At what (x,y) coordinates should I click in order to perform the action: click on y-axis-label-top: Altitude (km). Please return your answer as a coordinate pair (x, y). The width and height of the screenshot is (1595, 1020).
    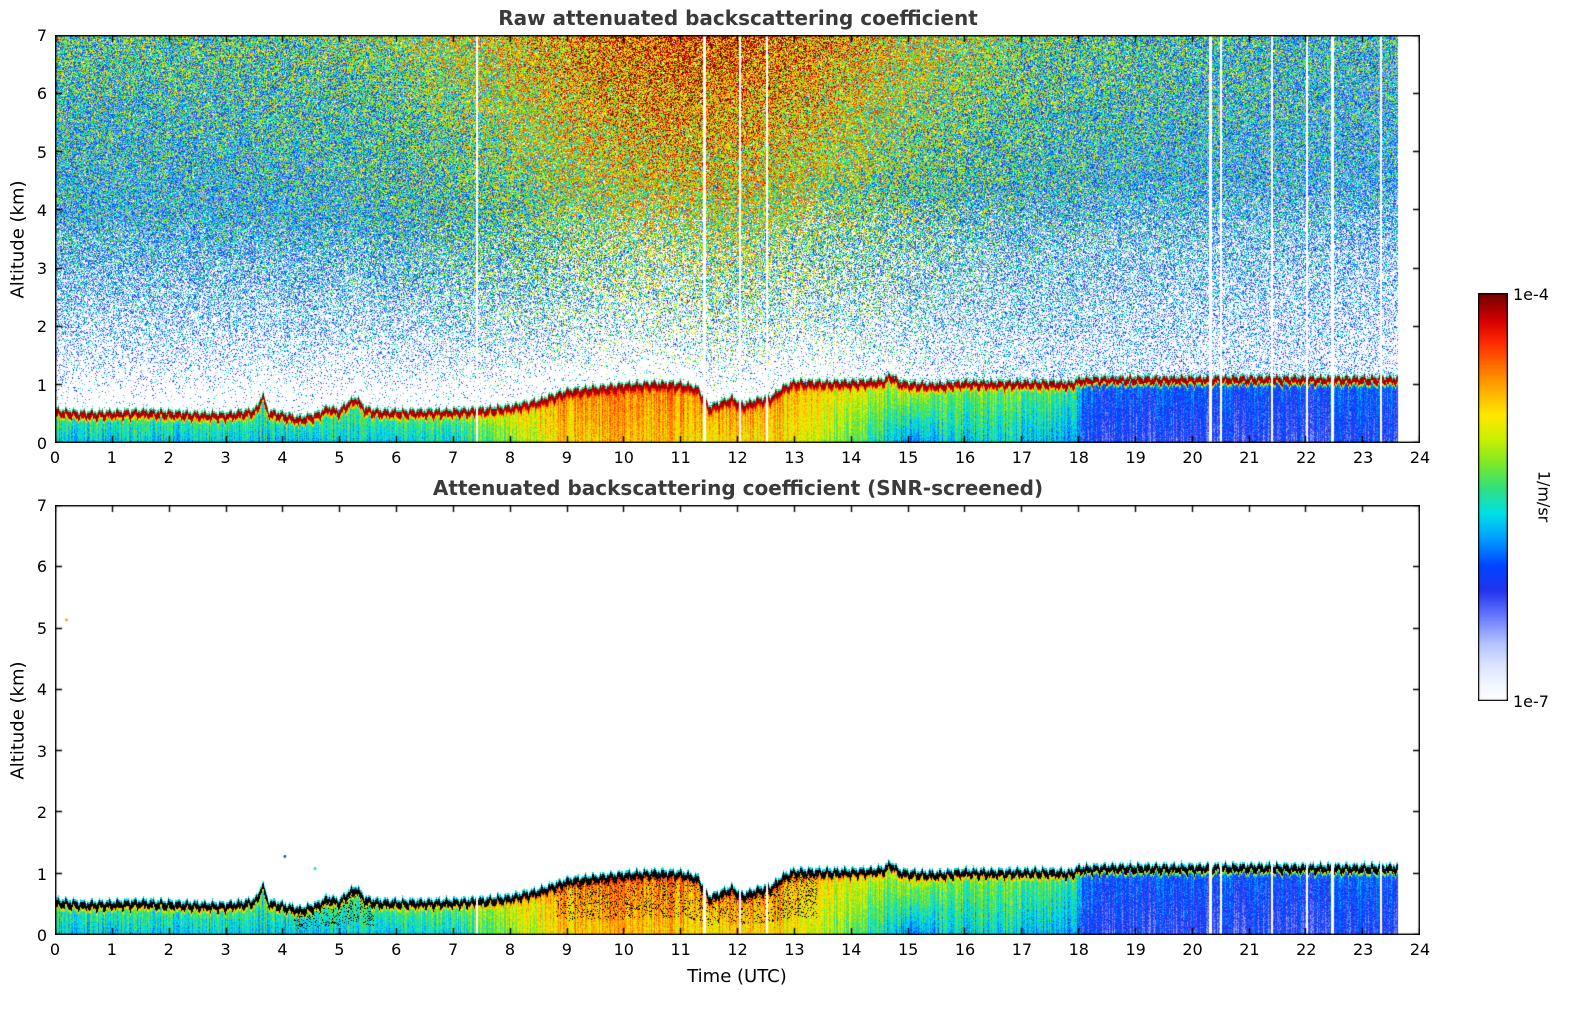
    Looking at the image, I should click on (18, 239).